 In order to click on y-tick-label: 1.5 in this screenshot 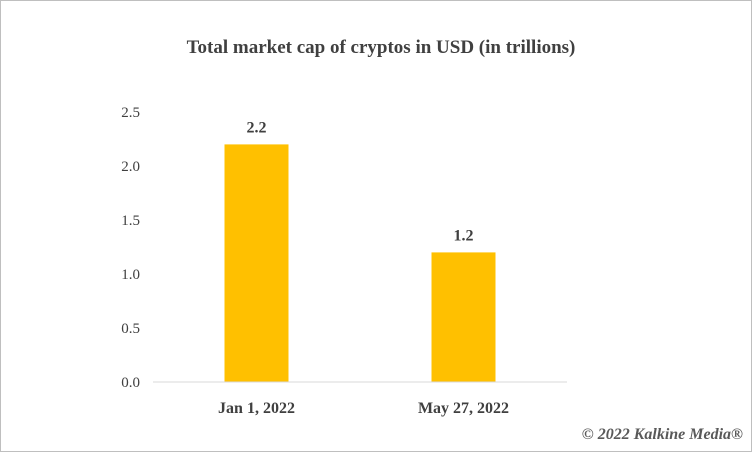, I will do `click(130, 221)`.